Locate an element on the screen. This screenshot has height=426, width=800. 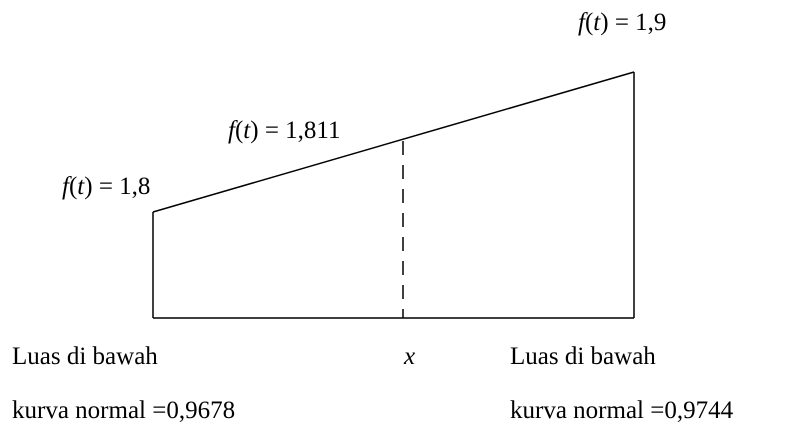
left-area-line2: kurva normal =0,9678 is located at coordinates (124, 410).